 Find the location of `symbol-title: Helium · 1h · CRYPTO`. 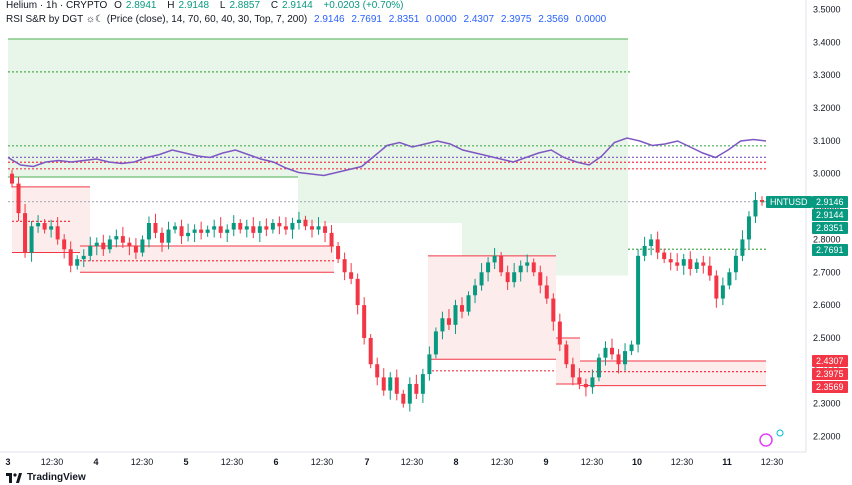

symbol-title: Helium · 1h · CRYPTO is located at coordinates (57, 5).